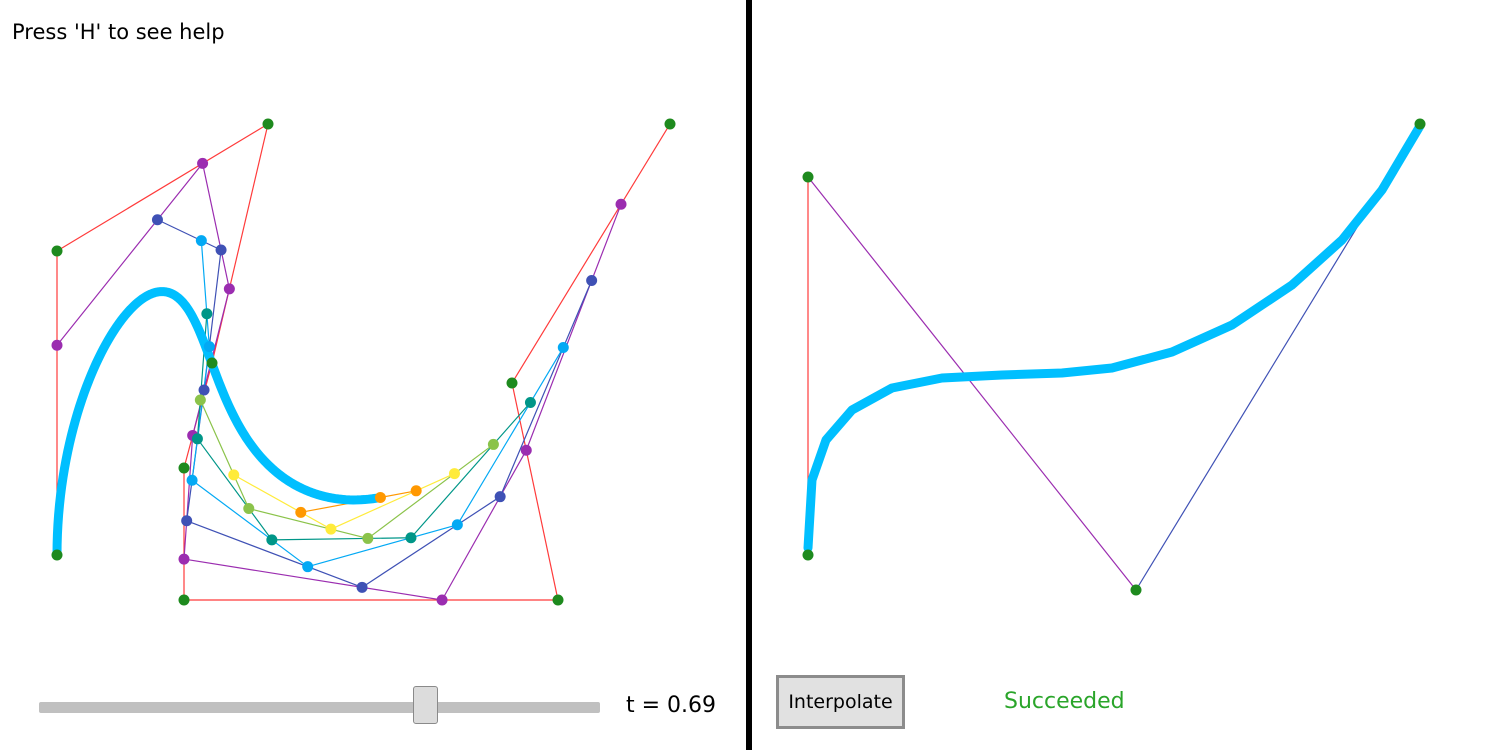 The height and width of the screenshot is (750, 1500). What do you see at coordinates (425, 705) in the screenshot?
I see `t-slider-thumb` at bounding box center [425, 705].